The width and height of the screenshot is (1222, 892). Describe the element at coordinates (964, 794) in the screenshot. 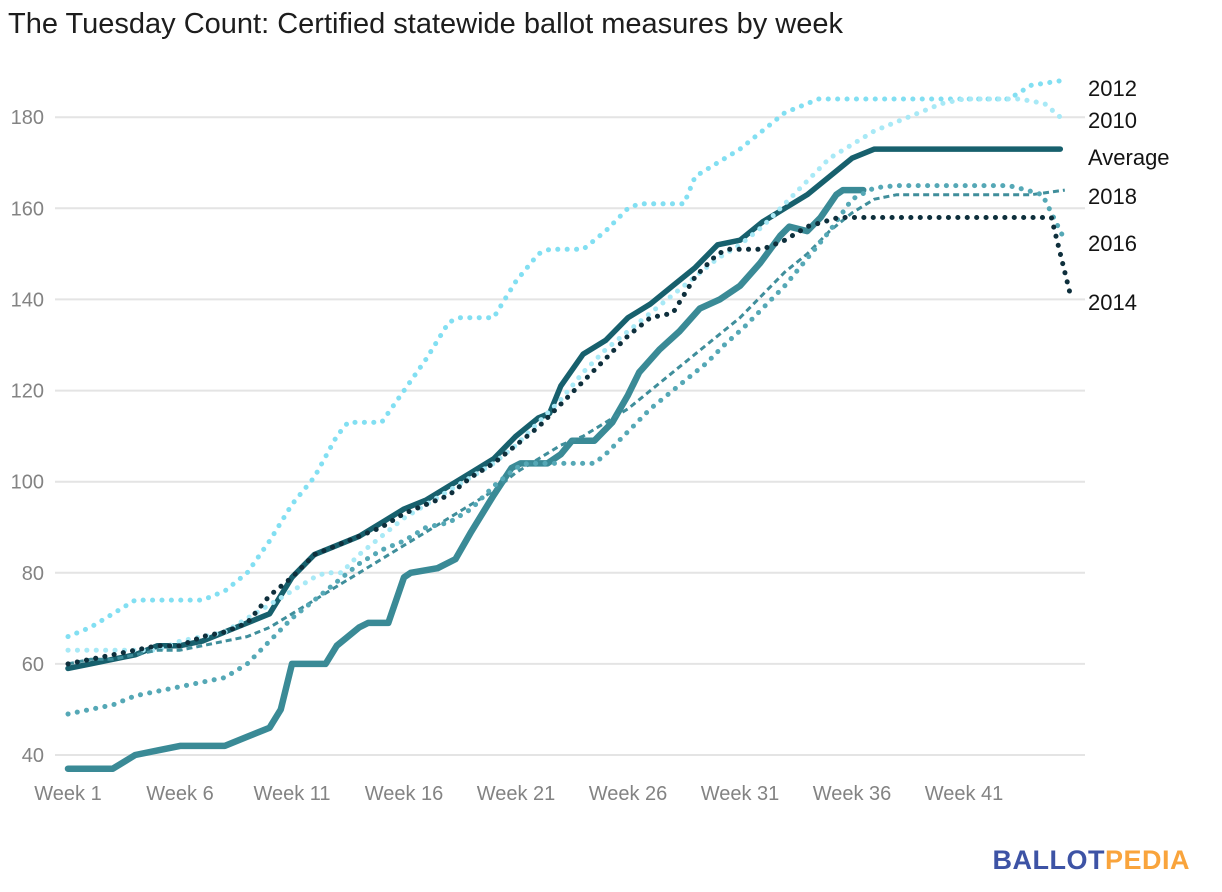

I see `x-tick-label: Week 41` at that location.